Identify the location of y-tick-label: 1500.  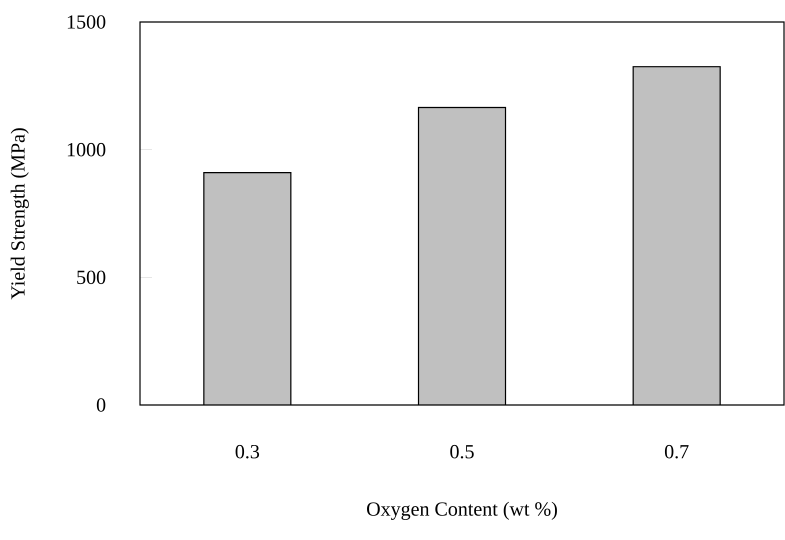
(87, 22).